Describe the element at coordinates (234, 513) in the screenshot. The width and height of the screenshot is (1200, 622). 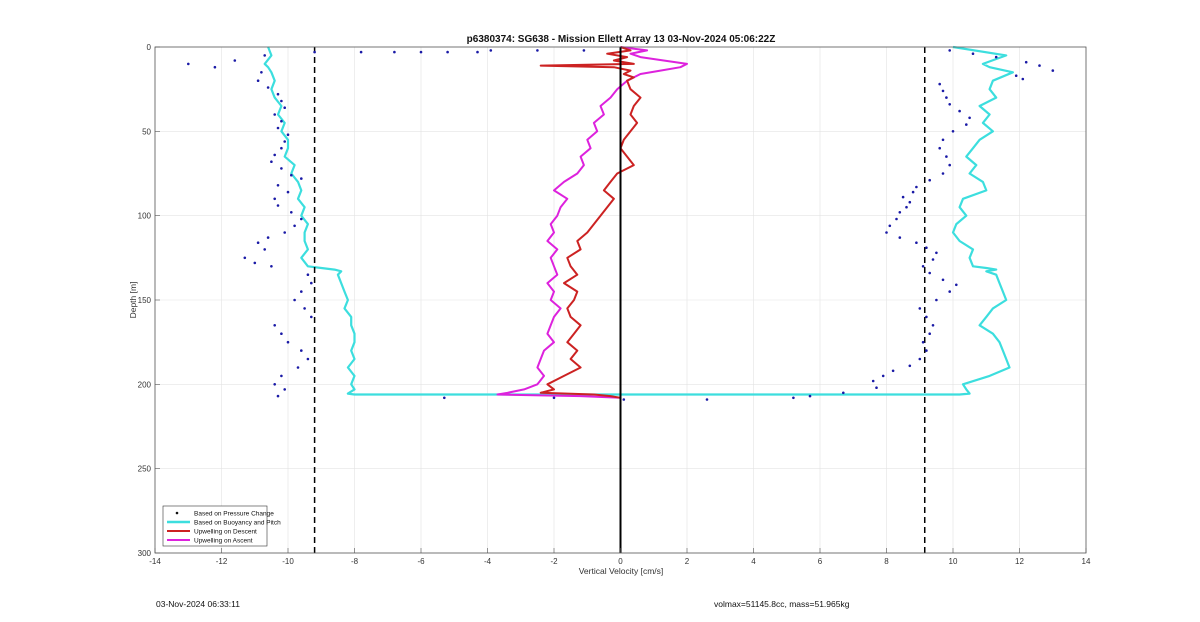
I see `legend-label: Based on Pressure Change` at that location.